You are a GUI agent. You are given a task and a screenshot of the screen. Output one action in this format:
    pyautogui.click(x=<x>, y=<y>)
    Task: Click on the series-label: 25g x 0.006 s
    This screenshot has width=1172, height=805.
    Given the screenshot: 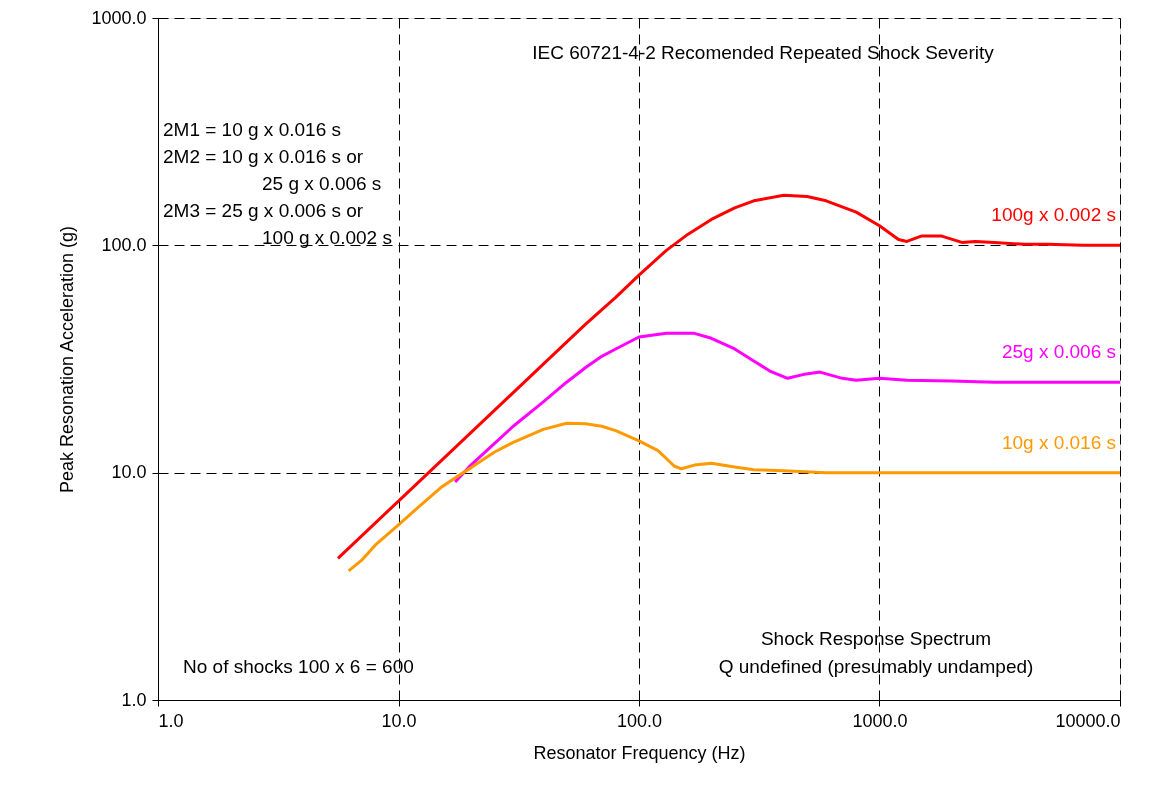 What is the action you would take?
    pyautogui.click(x=1058, y=352)
    